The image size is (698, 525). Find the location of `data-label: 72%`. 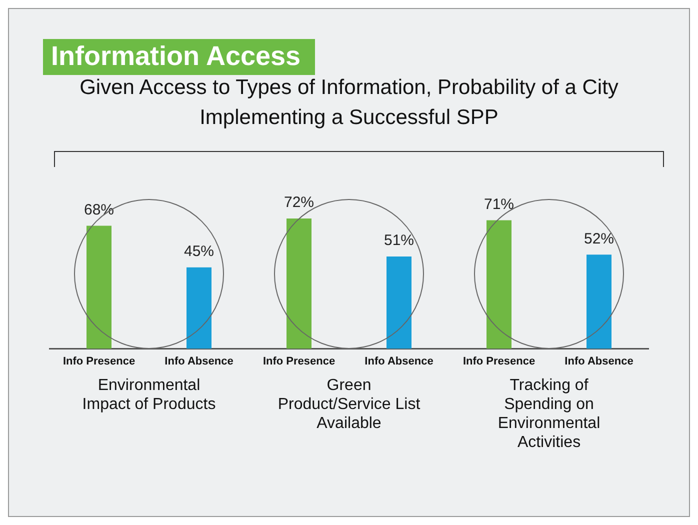

data-label: 72% is located at coordinates (299, 203).